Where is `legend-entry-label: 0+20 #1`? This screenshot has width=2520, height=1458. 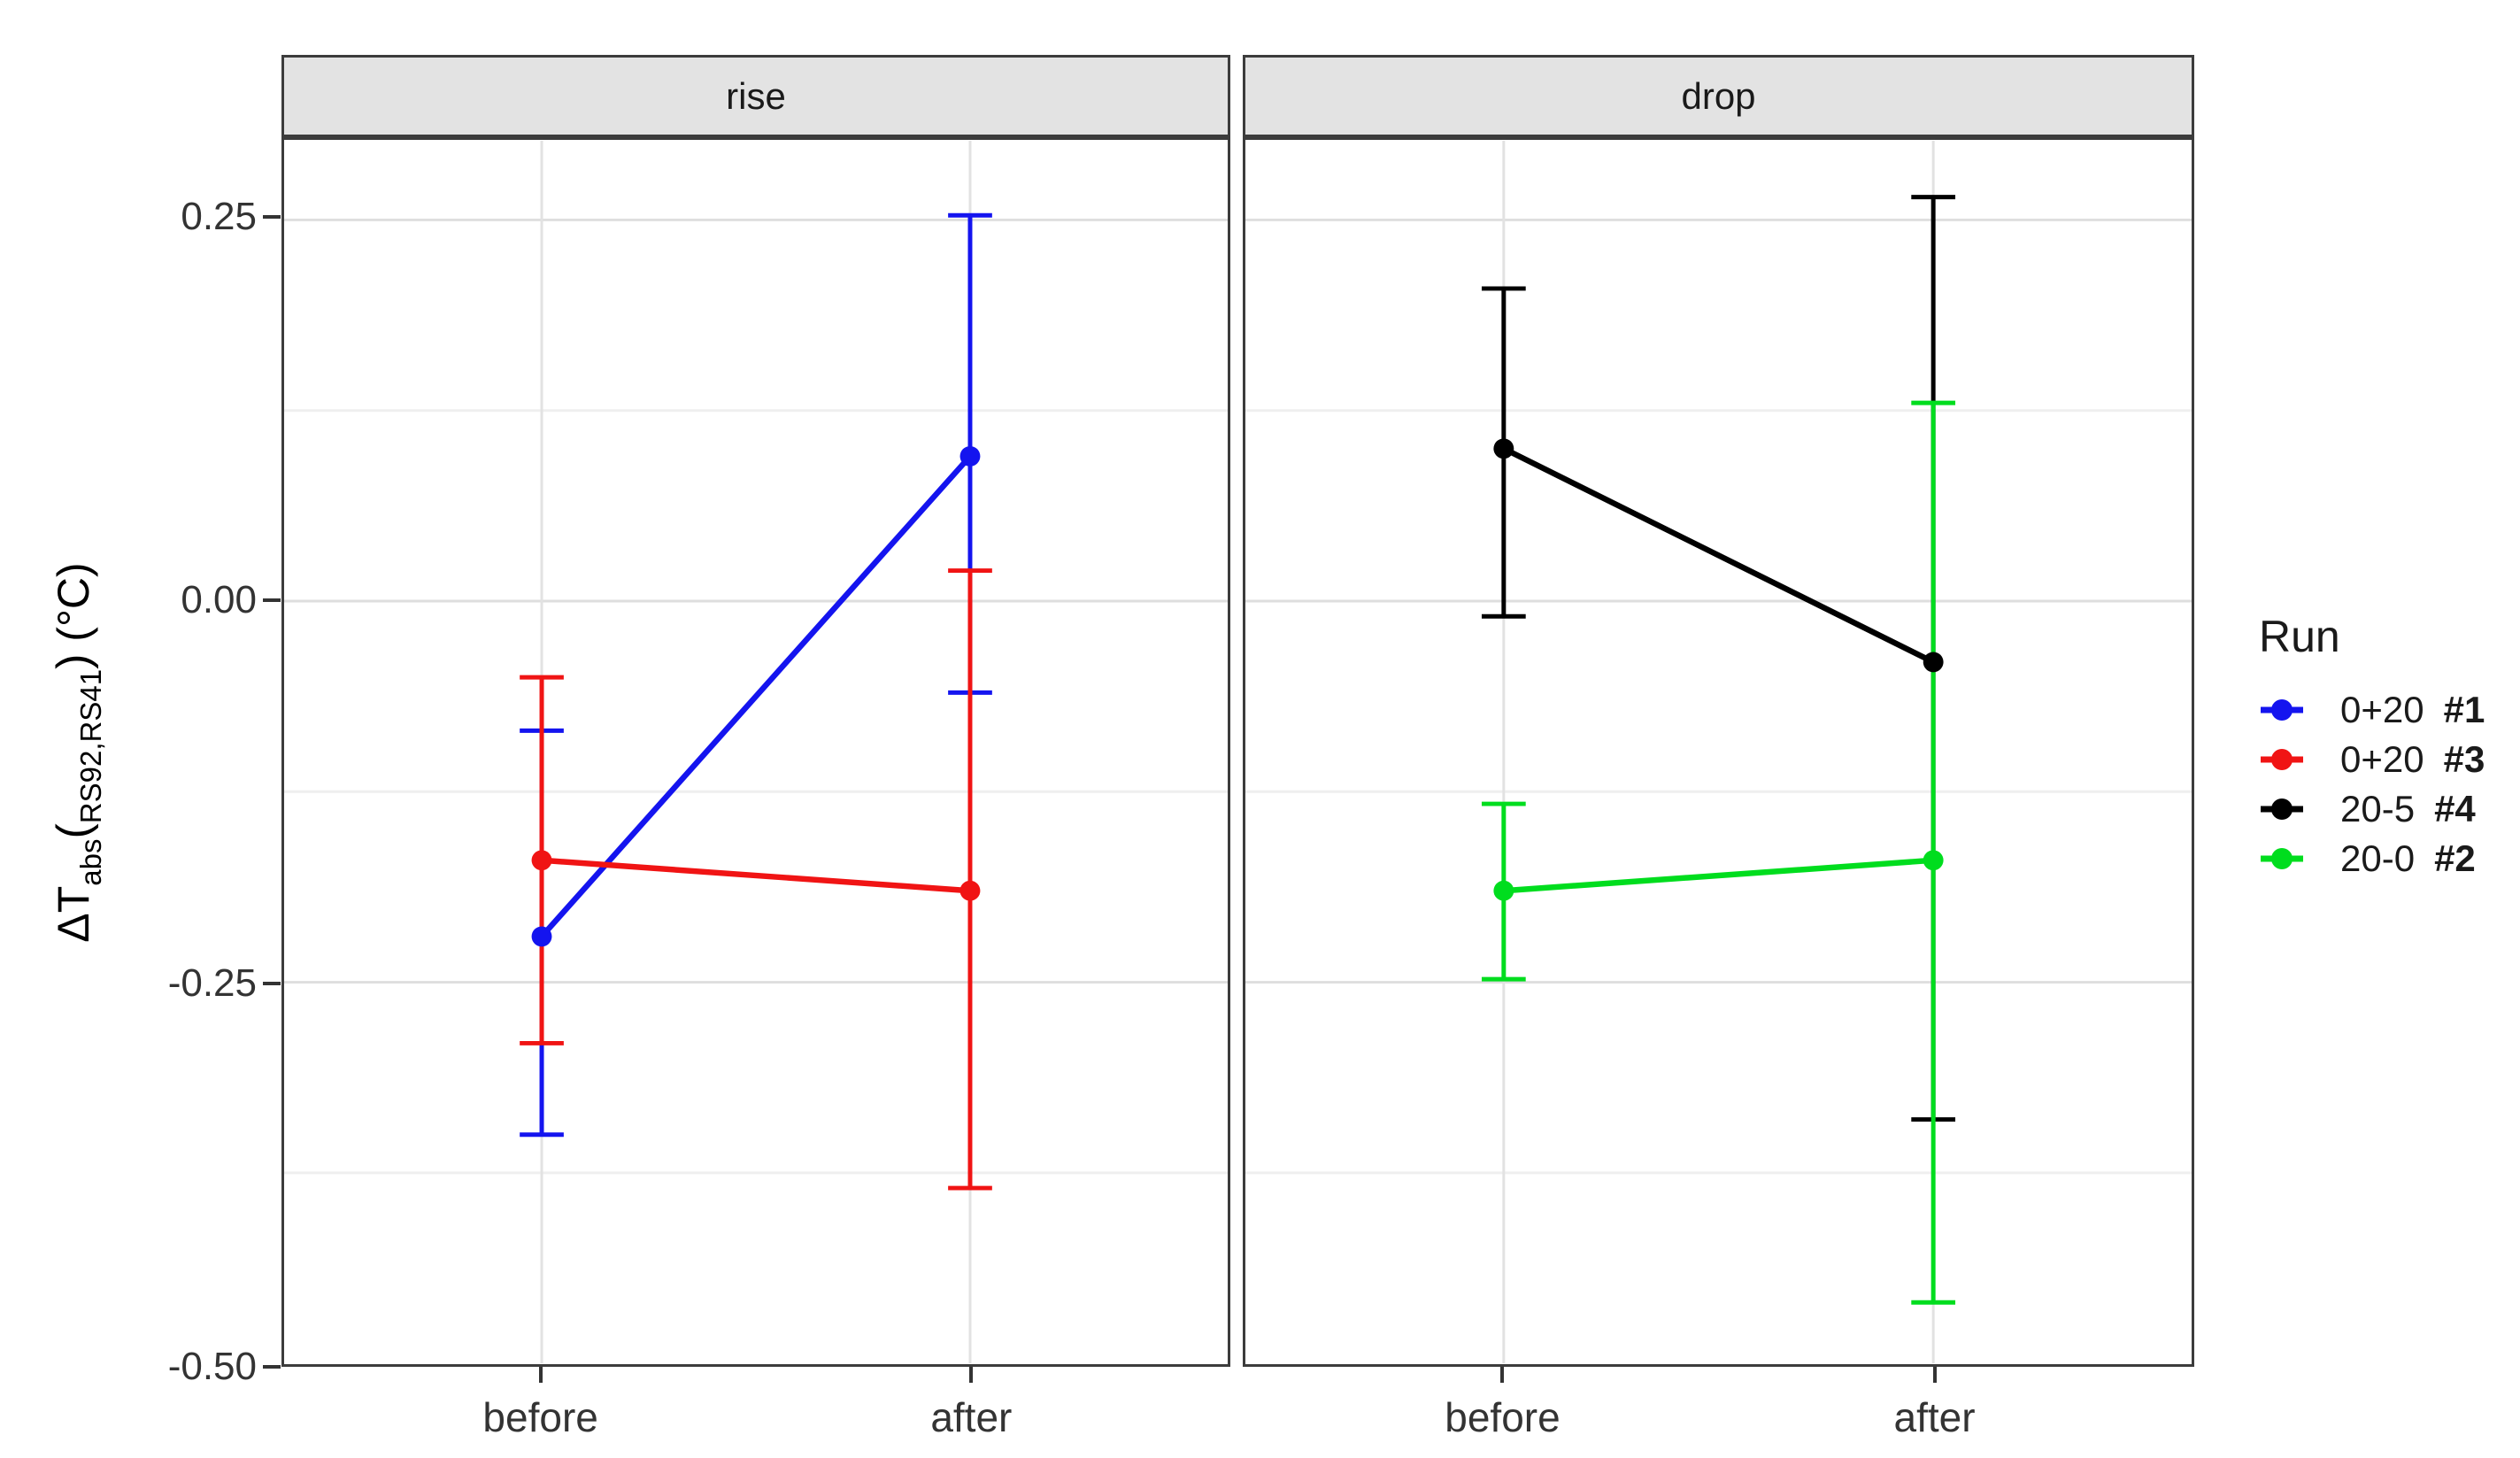 legend-entry-label: 0+20 #1 is located at coordinates (2412, 710).